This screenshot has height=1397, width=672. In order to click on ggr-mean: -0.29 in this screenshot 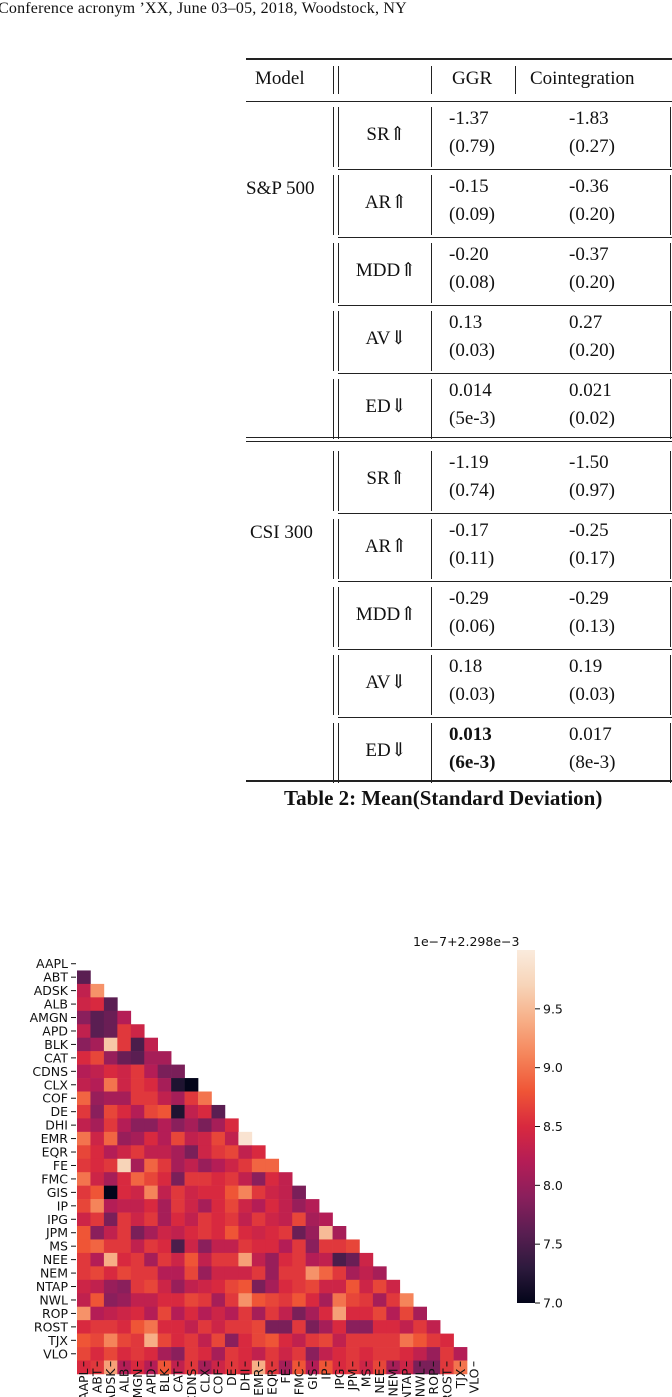, I will do `click(469, 598)`.